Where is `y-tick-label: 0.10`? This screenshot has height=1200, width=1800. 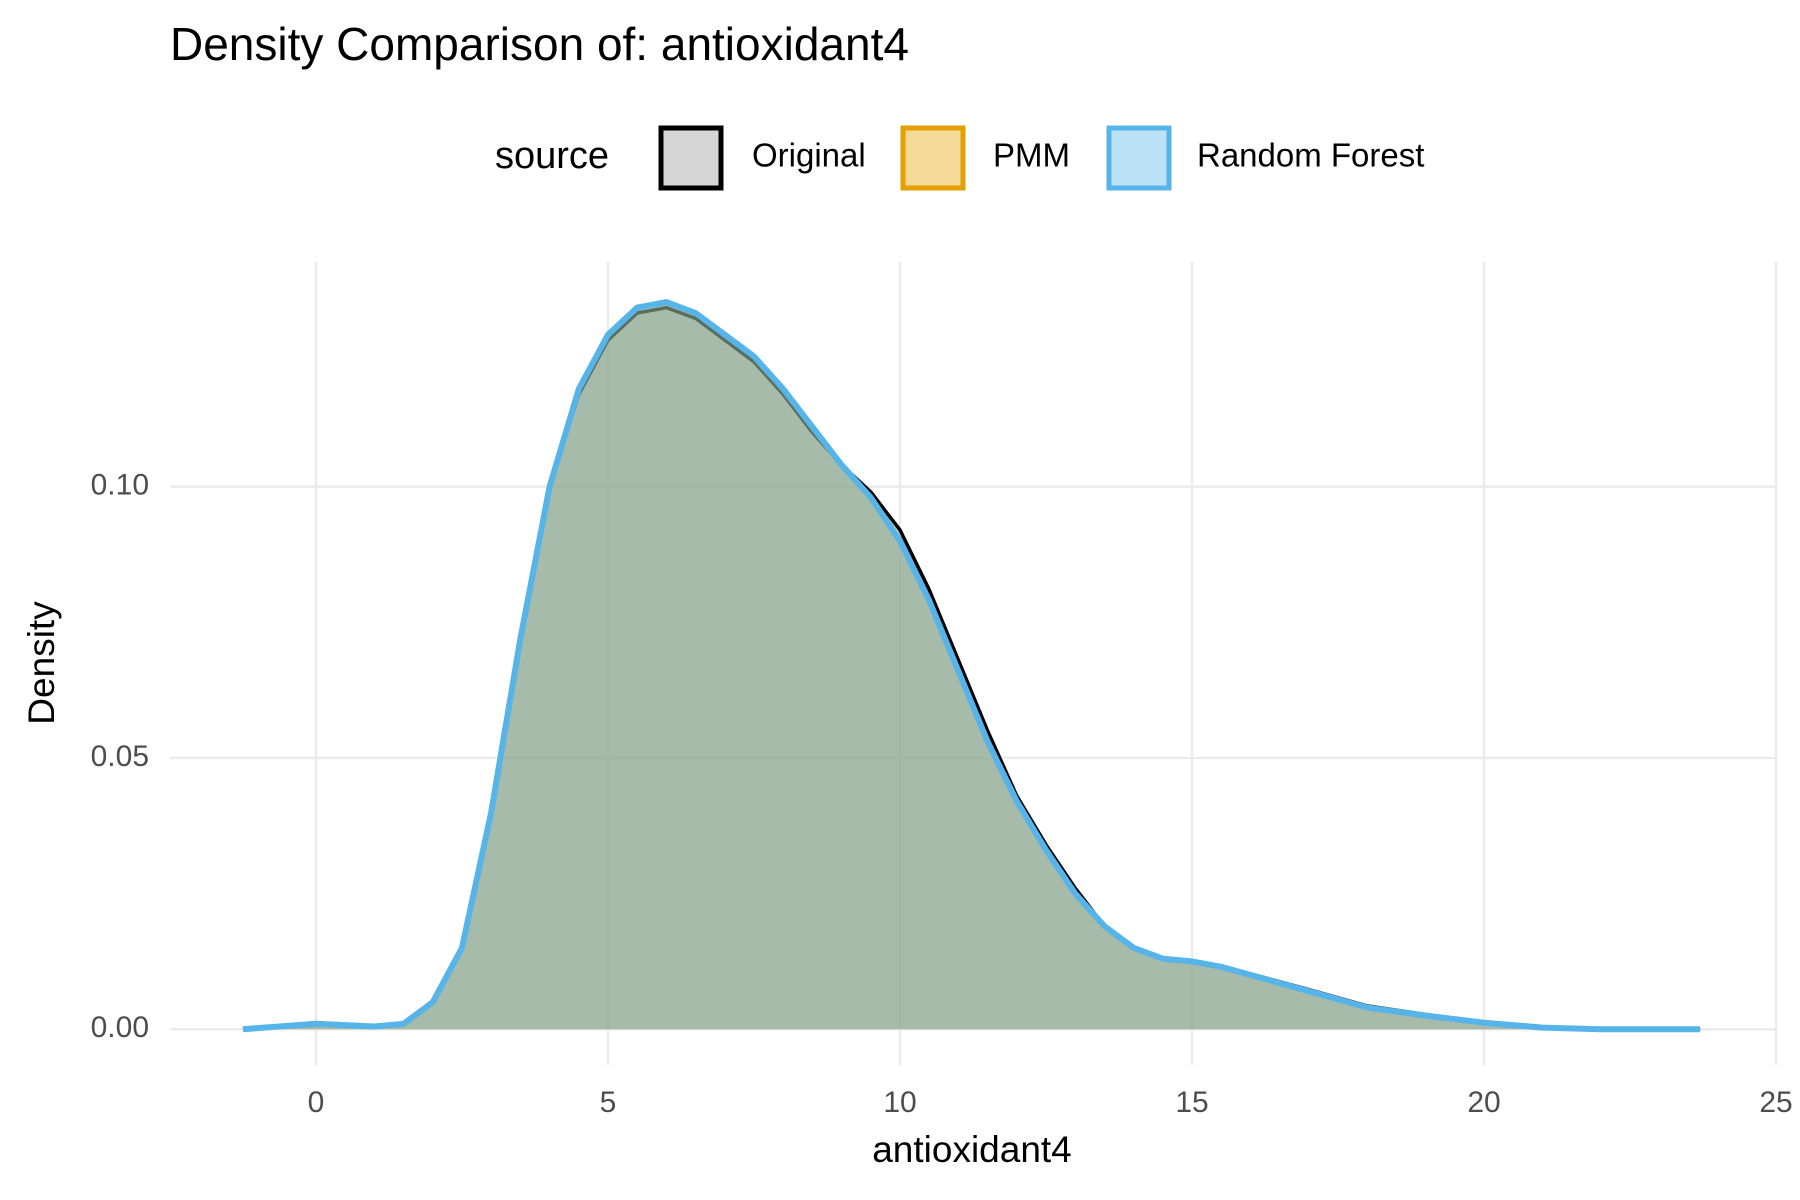 y-tick-label: 0.10 is located at coordinates (120, 485).